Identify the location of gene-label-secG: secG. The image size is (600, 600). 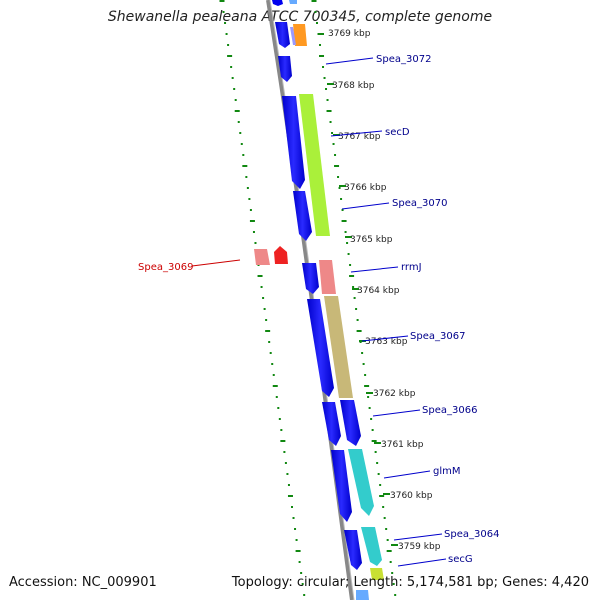
(460, 559).